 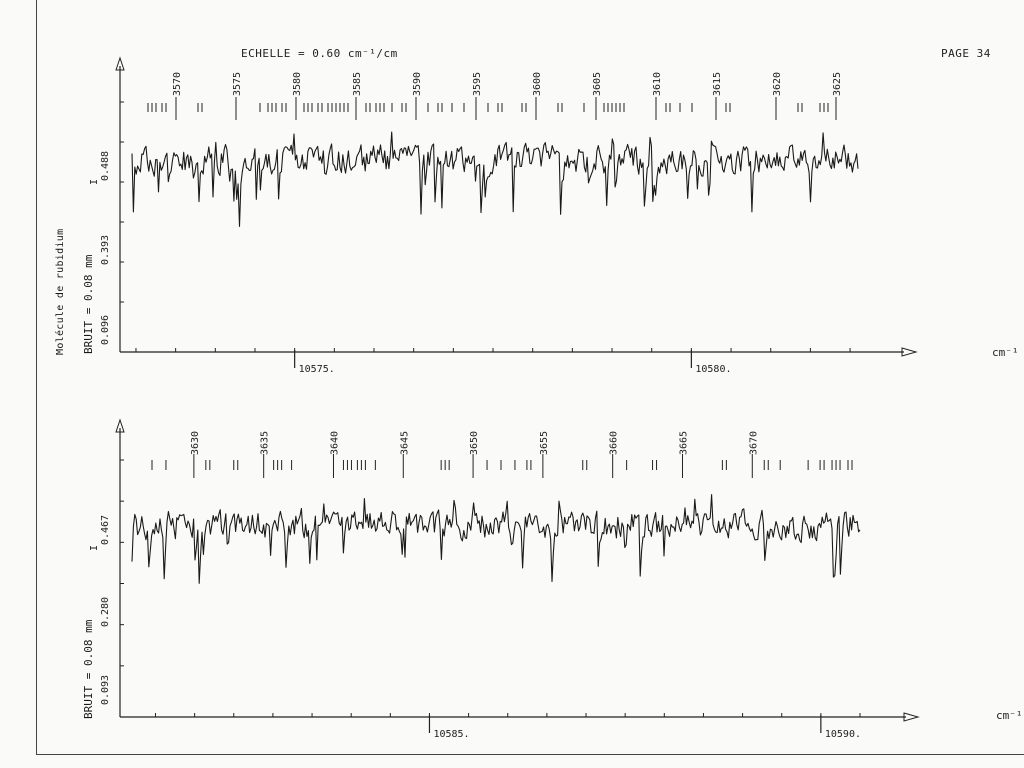 What do you see at coordinates (597, 84) in the screenshot?
I see `line-mark-label: 3605` at bounding box center [597, 84].